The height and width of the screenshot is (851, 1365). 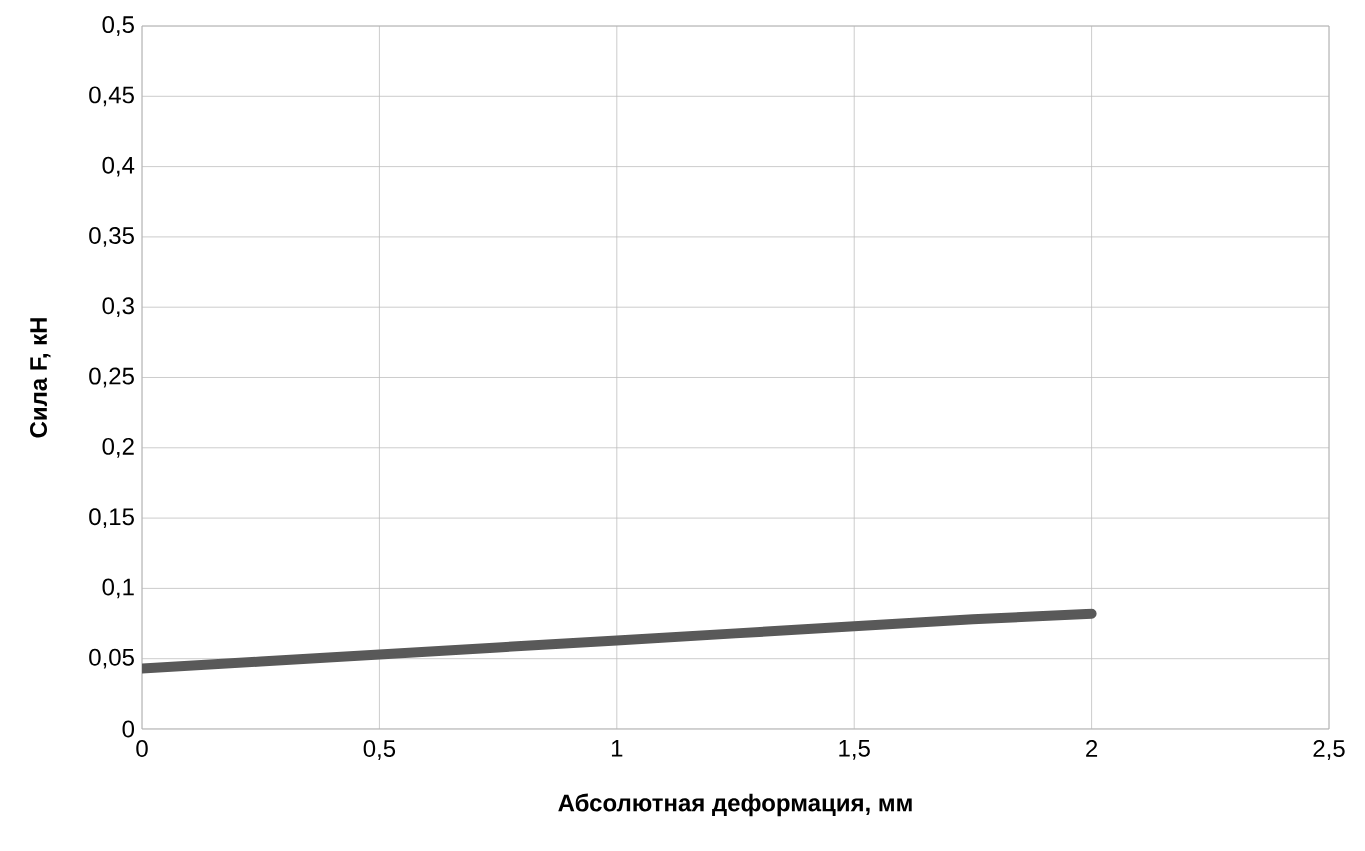 I want to click on y-tick-label: 0,4, so click(x=118, y=166).